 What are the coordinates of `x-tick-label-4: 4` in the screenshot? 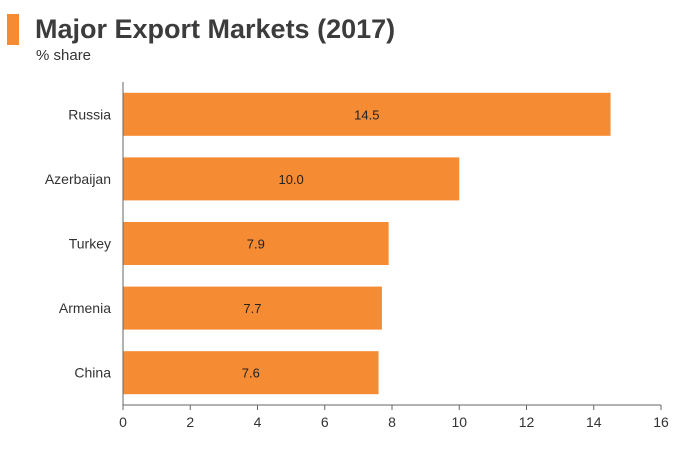 It's located at (258, 422).